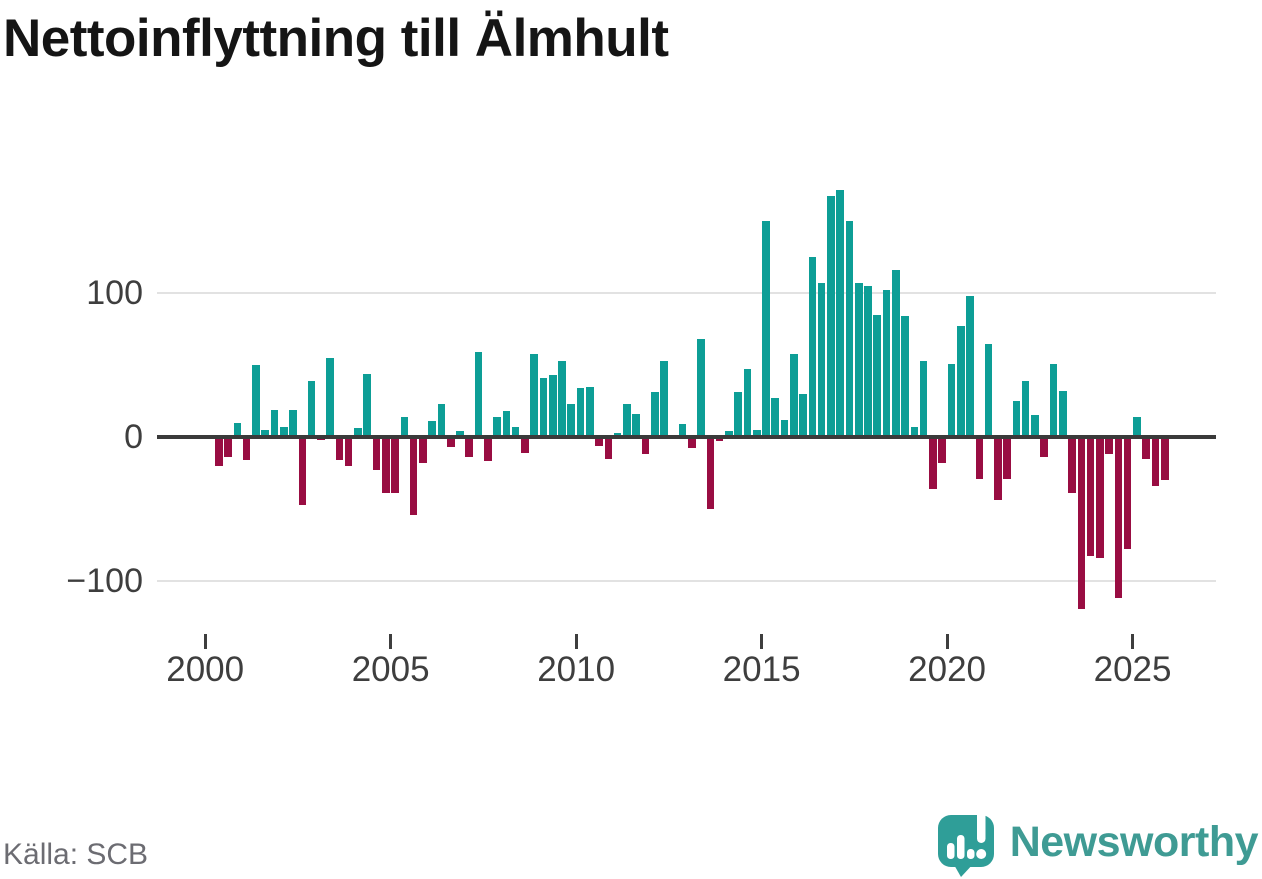 The width and height of the screenshot is (1262, 879). Describe the element at coordinates (608, 448) in the screenshot. I see `bar-2010-Q4` at that location.